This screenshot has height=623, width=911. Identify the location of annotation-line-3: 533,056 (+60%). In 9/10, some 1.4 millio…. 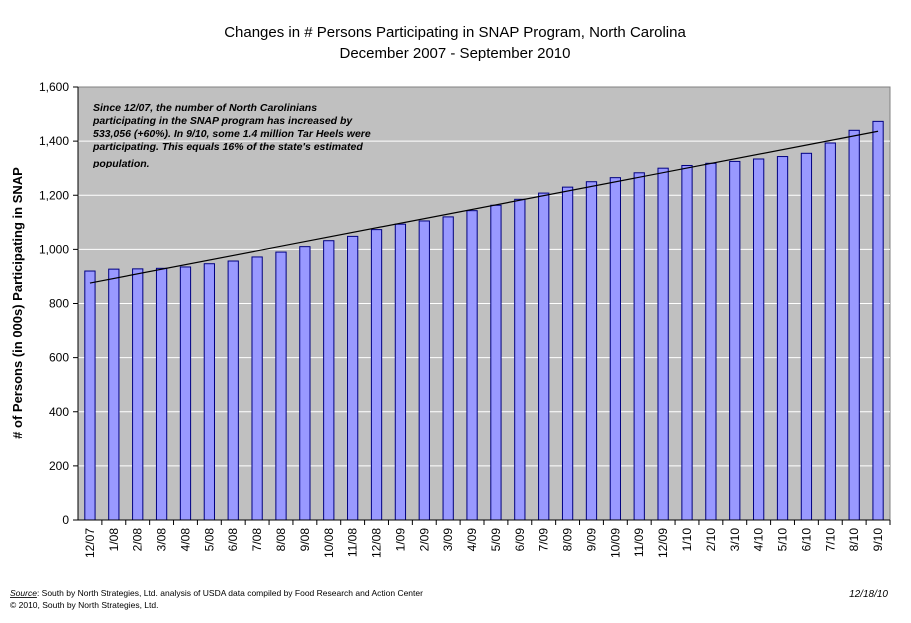
(232, 134).